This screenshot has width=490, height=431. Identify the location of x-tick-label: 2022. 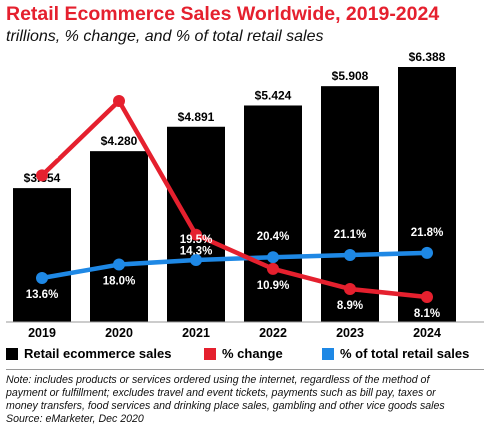
(273, 333).